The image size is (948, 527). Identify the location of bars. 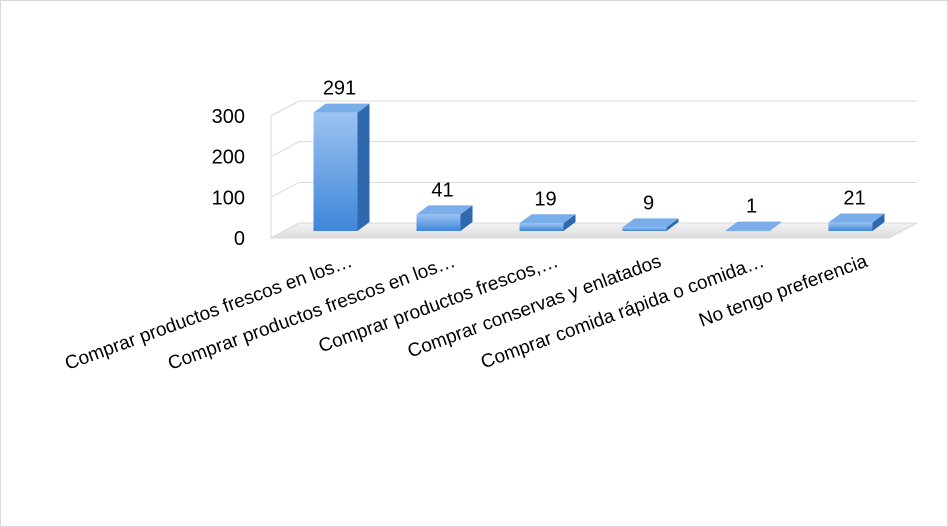
(599, 167).